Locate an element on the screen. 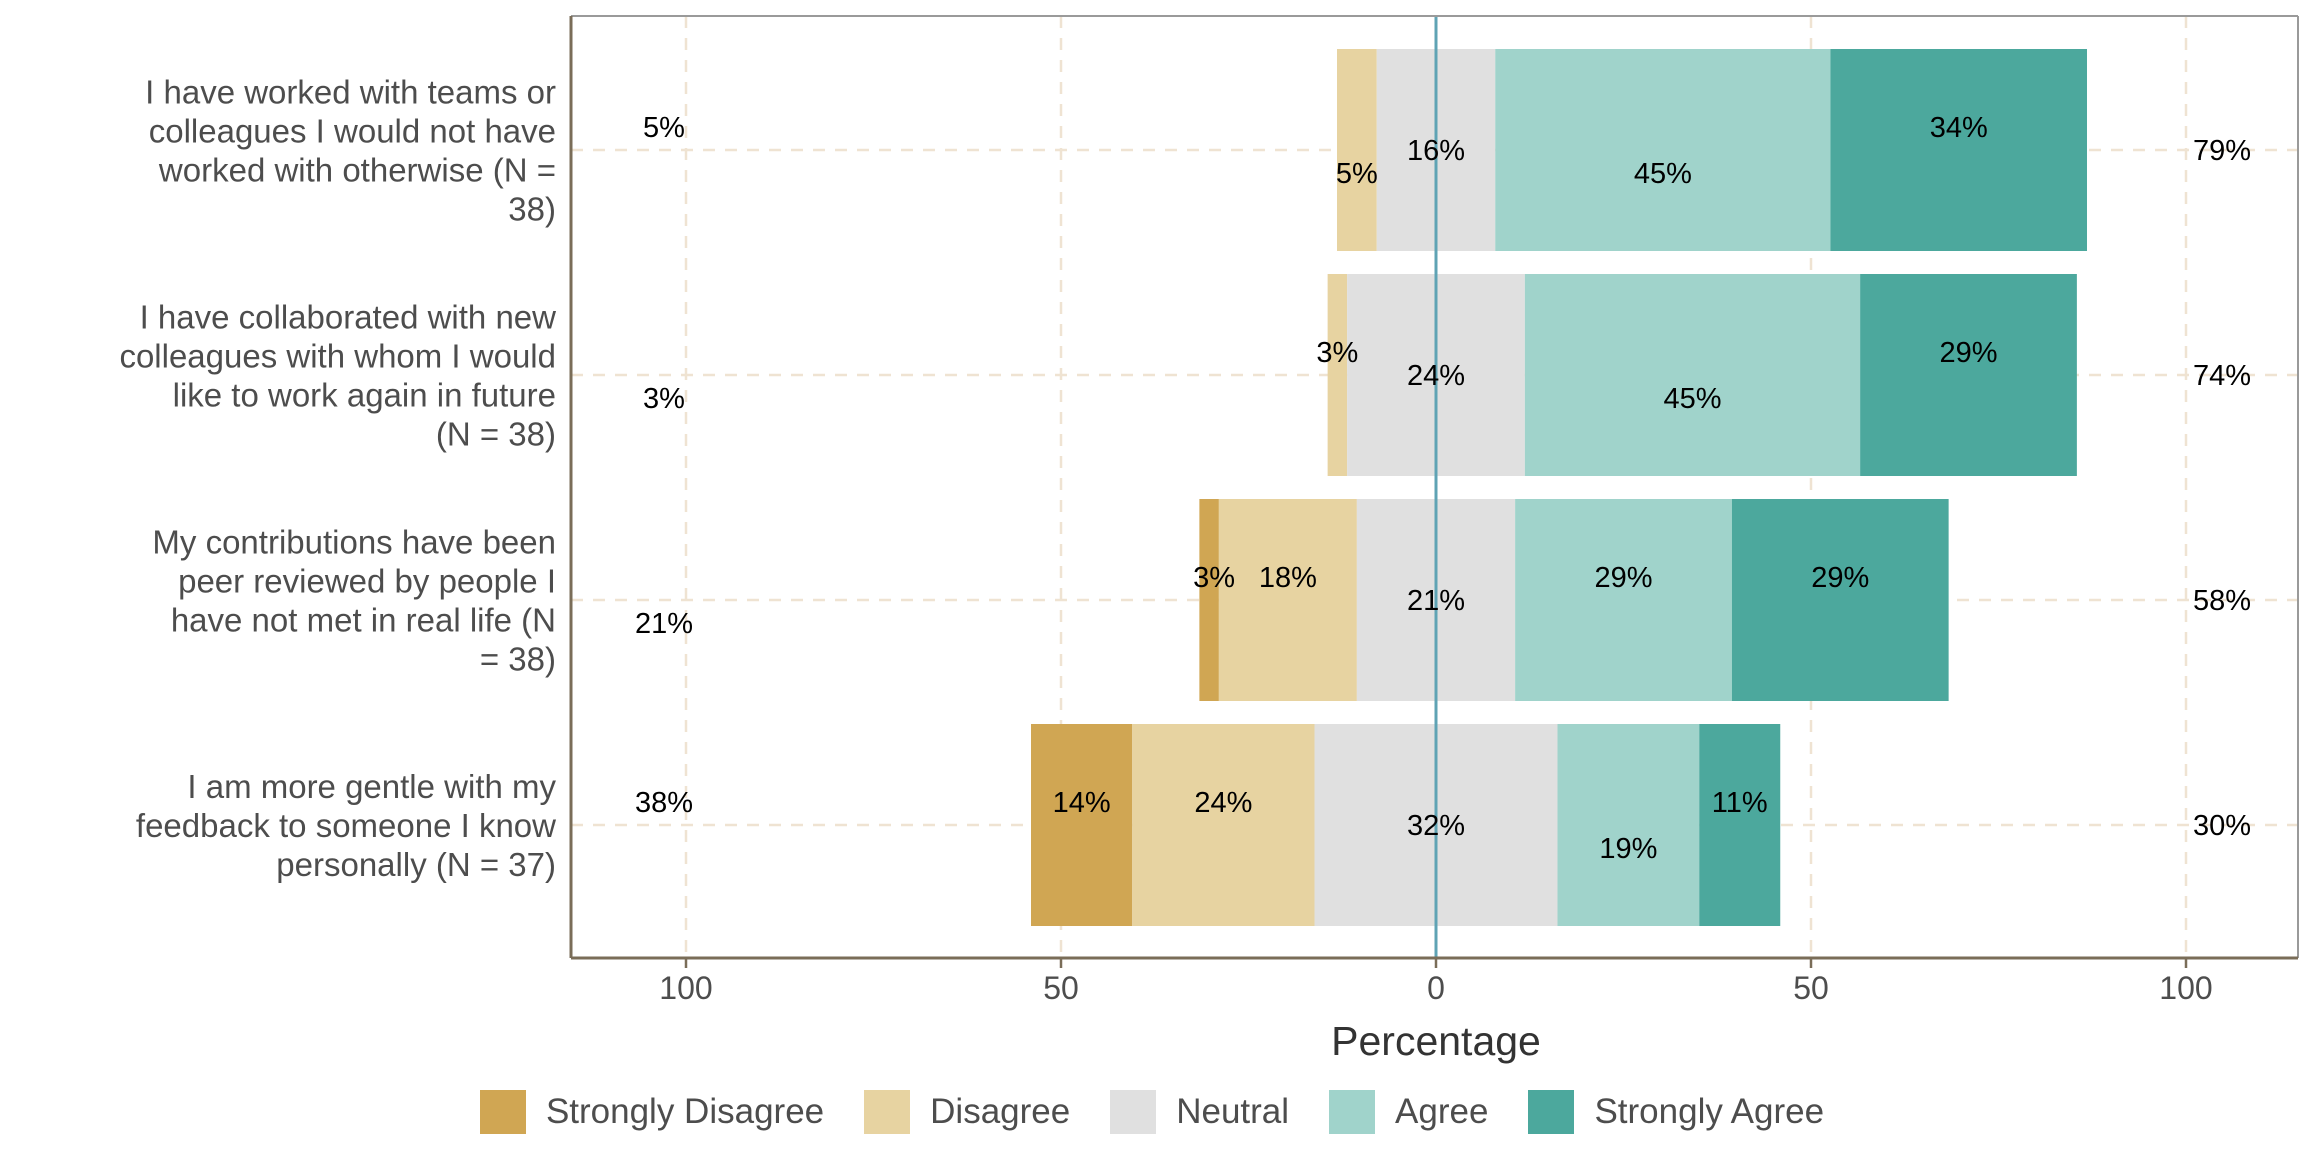 The width and height of the screenshot is (2304, 1152). bar-segment-label: 21% is located at coordinates (1436, 601).